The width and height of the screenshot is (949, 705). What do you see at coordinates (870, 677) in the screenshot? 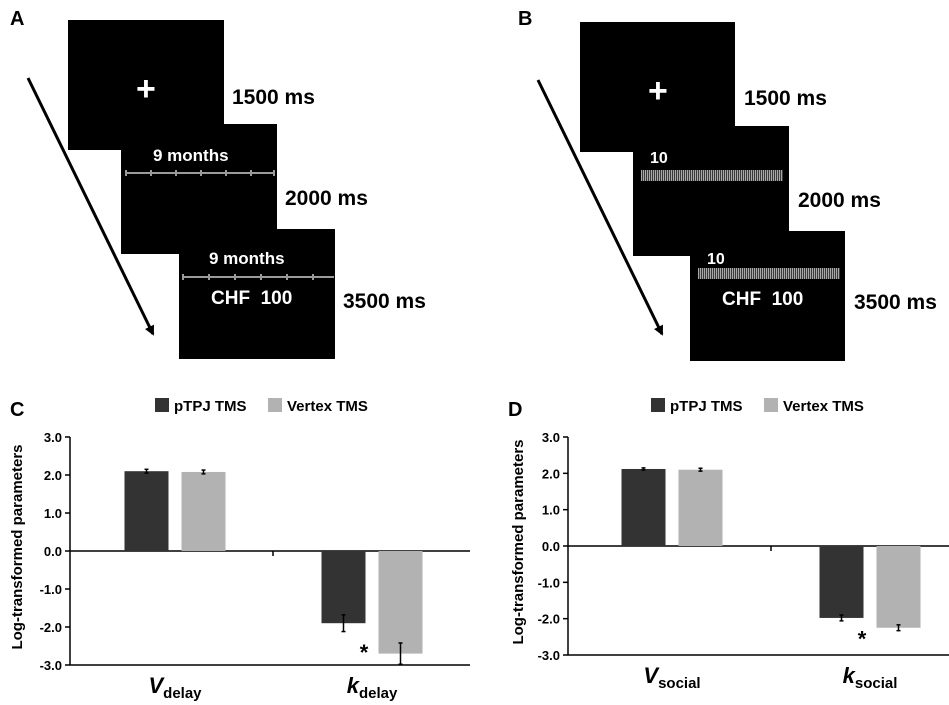
I see `x-category-label: ksocial` at bounding box center [870, 677].